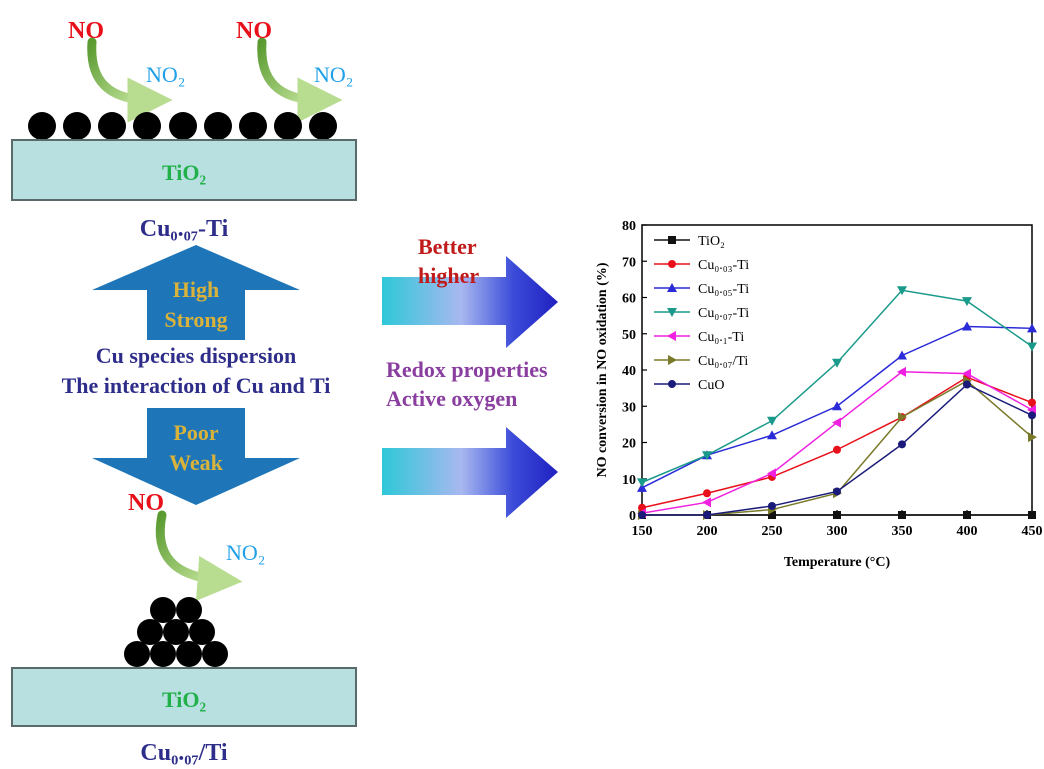  I want to click on legend-label: Cu₀.₀₇/Ti, so click(723, 361).